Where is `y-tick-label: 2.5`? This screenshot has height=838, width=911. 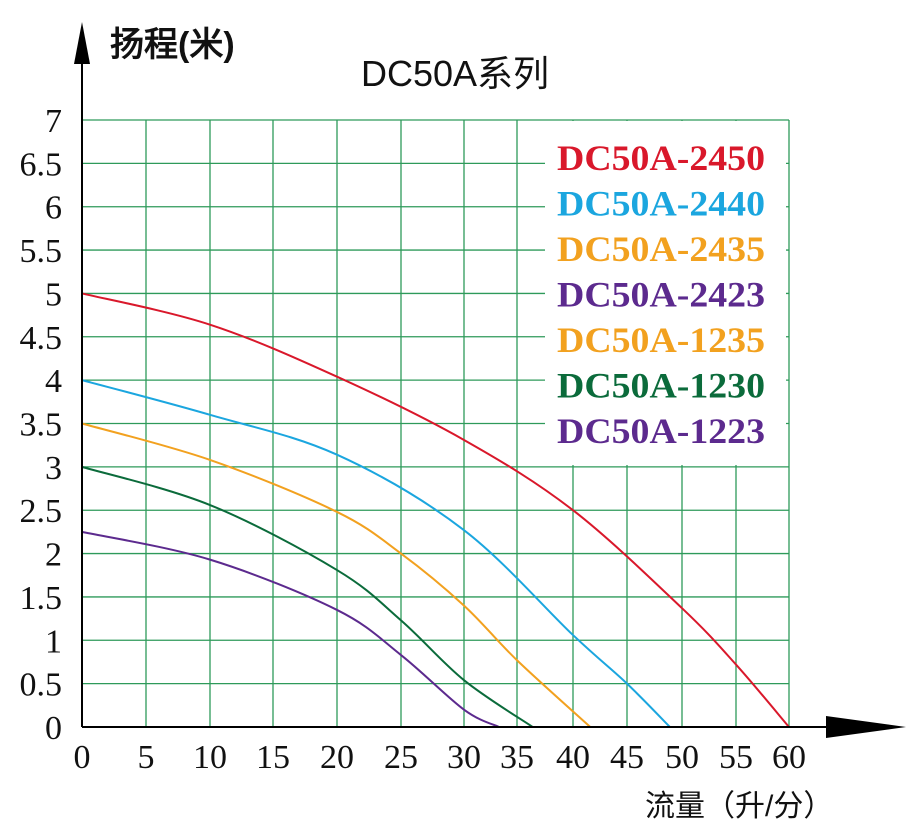 y-tick-label: 2.5 is located at coordinates (41, 511).